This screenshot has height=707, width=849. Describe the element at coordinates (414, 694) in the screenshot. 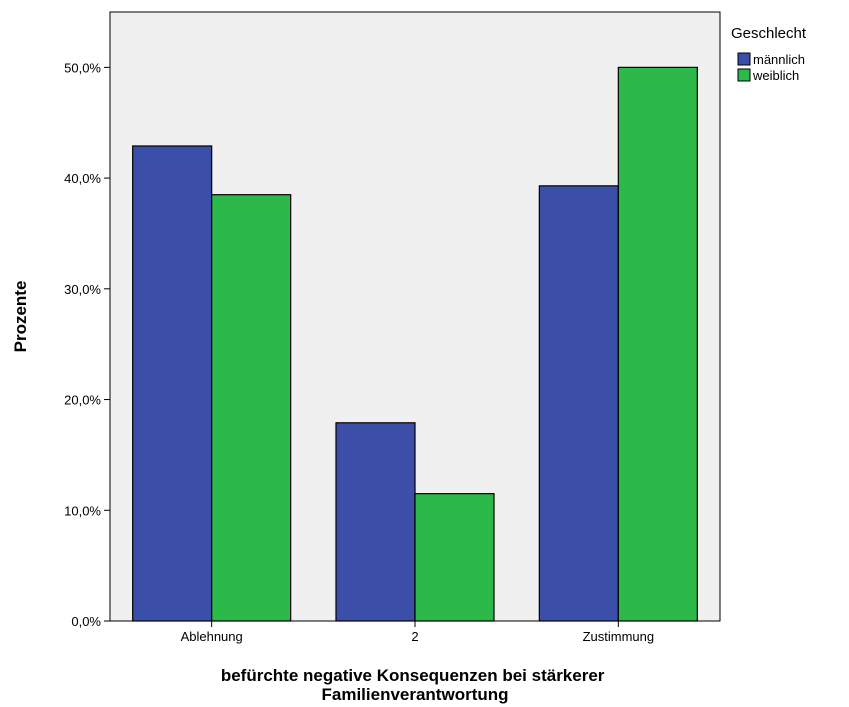

I see `x-axis-title-line-2: Familienverantwortung` at that location.